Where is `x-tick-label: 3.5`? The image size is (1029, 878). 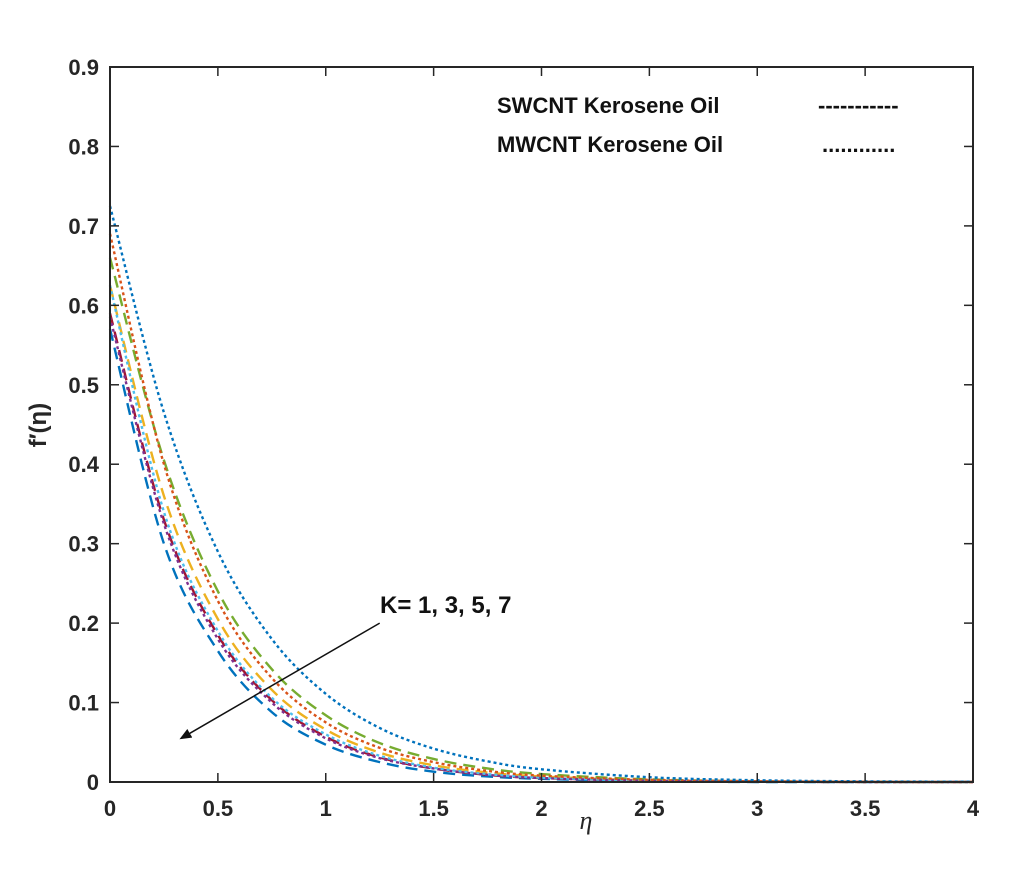 x-tick-label: 3.5 is located at coordinates (865, 808).